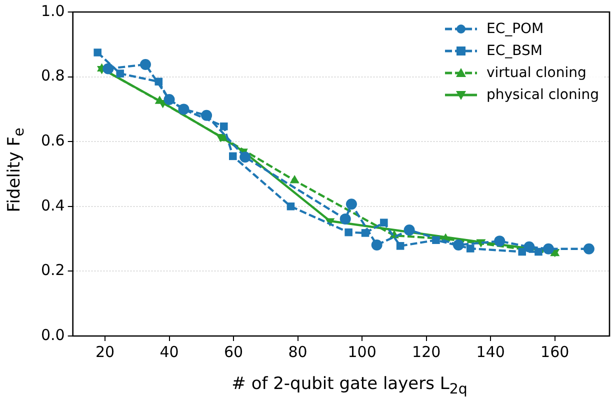  I want to click on x-tick-label: 80, so click(298, 351).